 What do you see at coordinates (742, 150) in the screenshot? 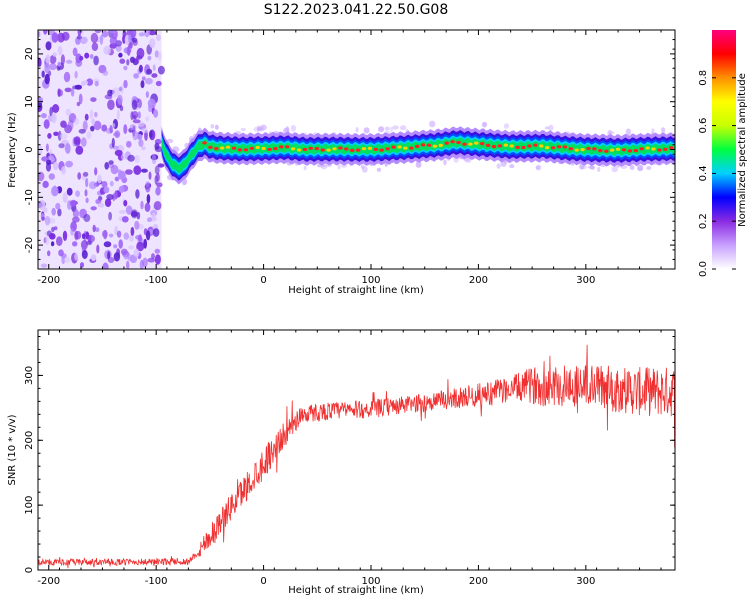
I see `colorbar-label: Normalized spectral amplitude` at bounding box center [742, 150].